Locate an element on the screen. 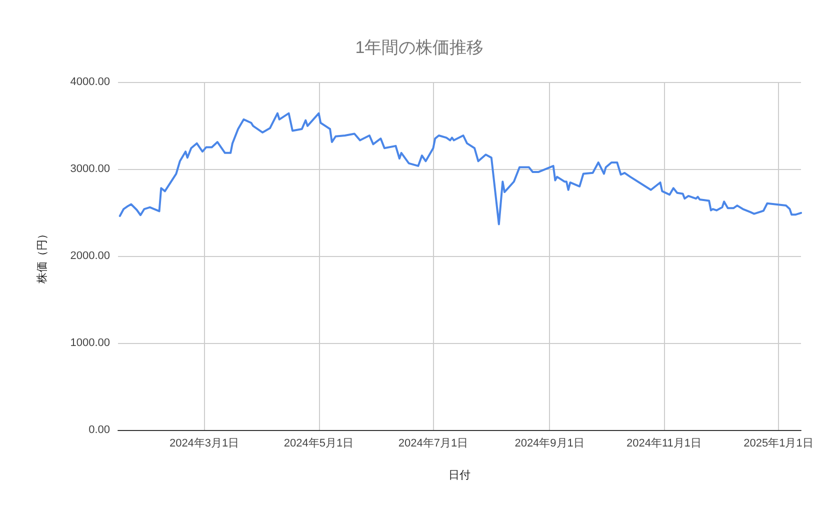 This screenshot has height=519, width=839. x-tick-label: 2025年1月1日 is located at coordinates (779, 444).